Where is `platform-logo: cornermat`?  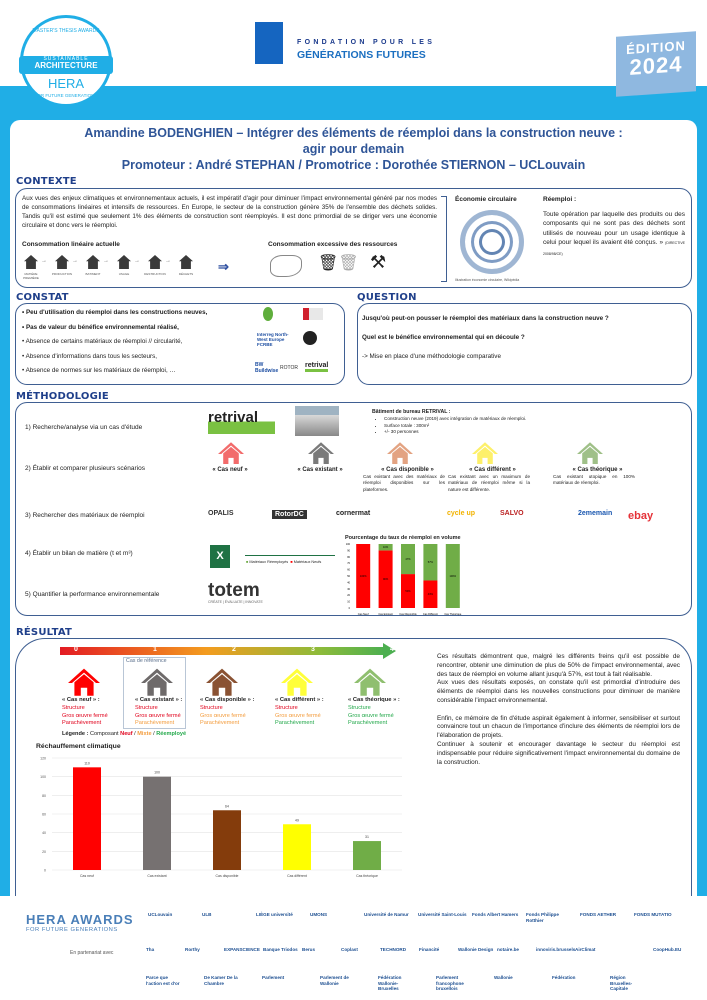 platform-logo: cornermat is located at coordinates (353, 513).